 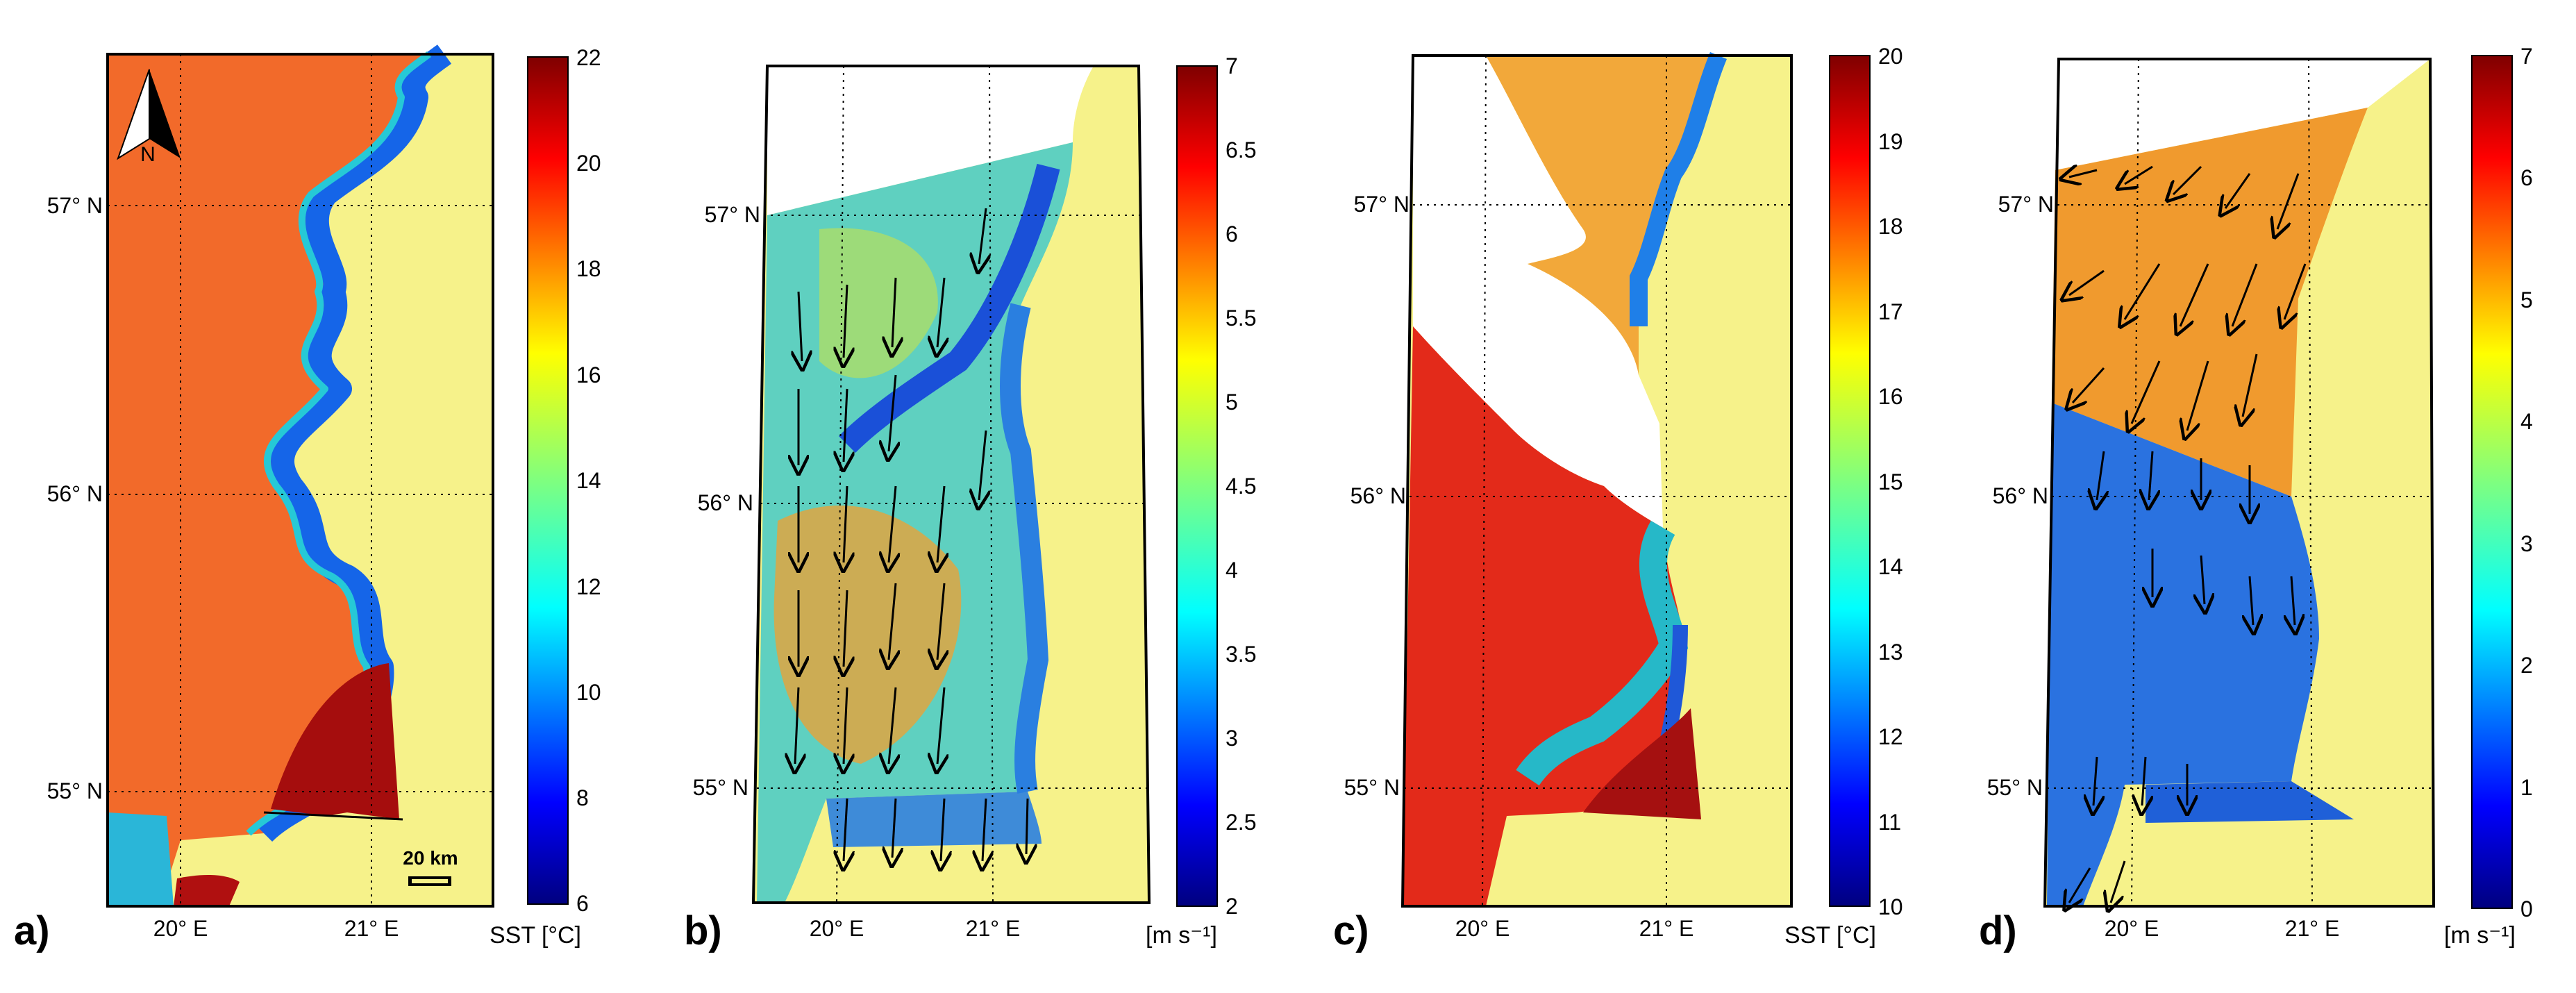 I want to click on map-b-grid, so click(x=953, y=484).